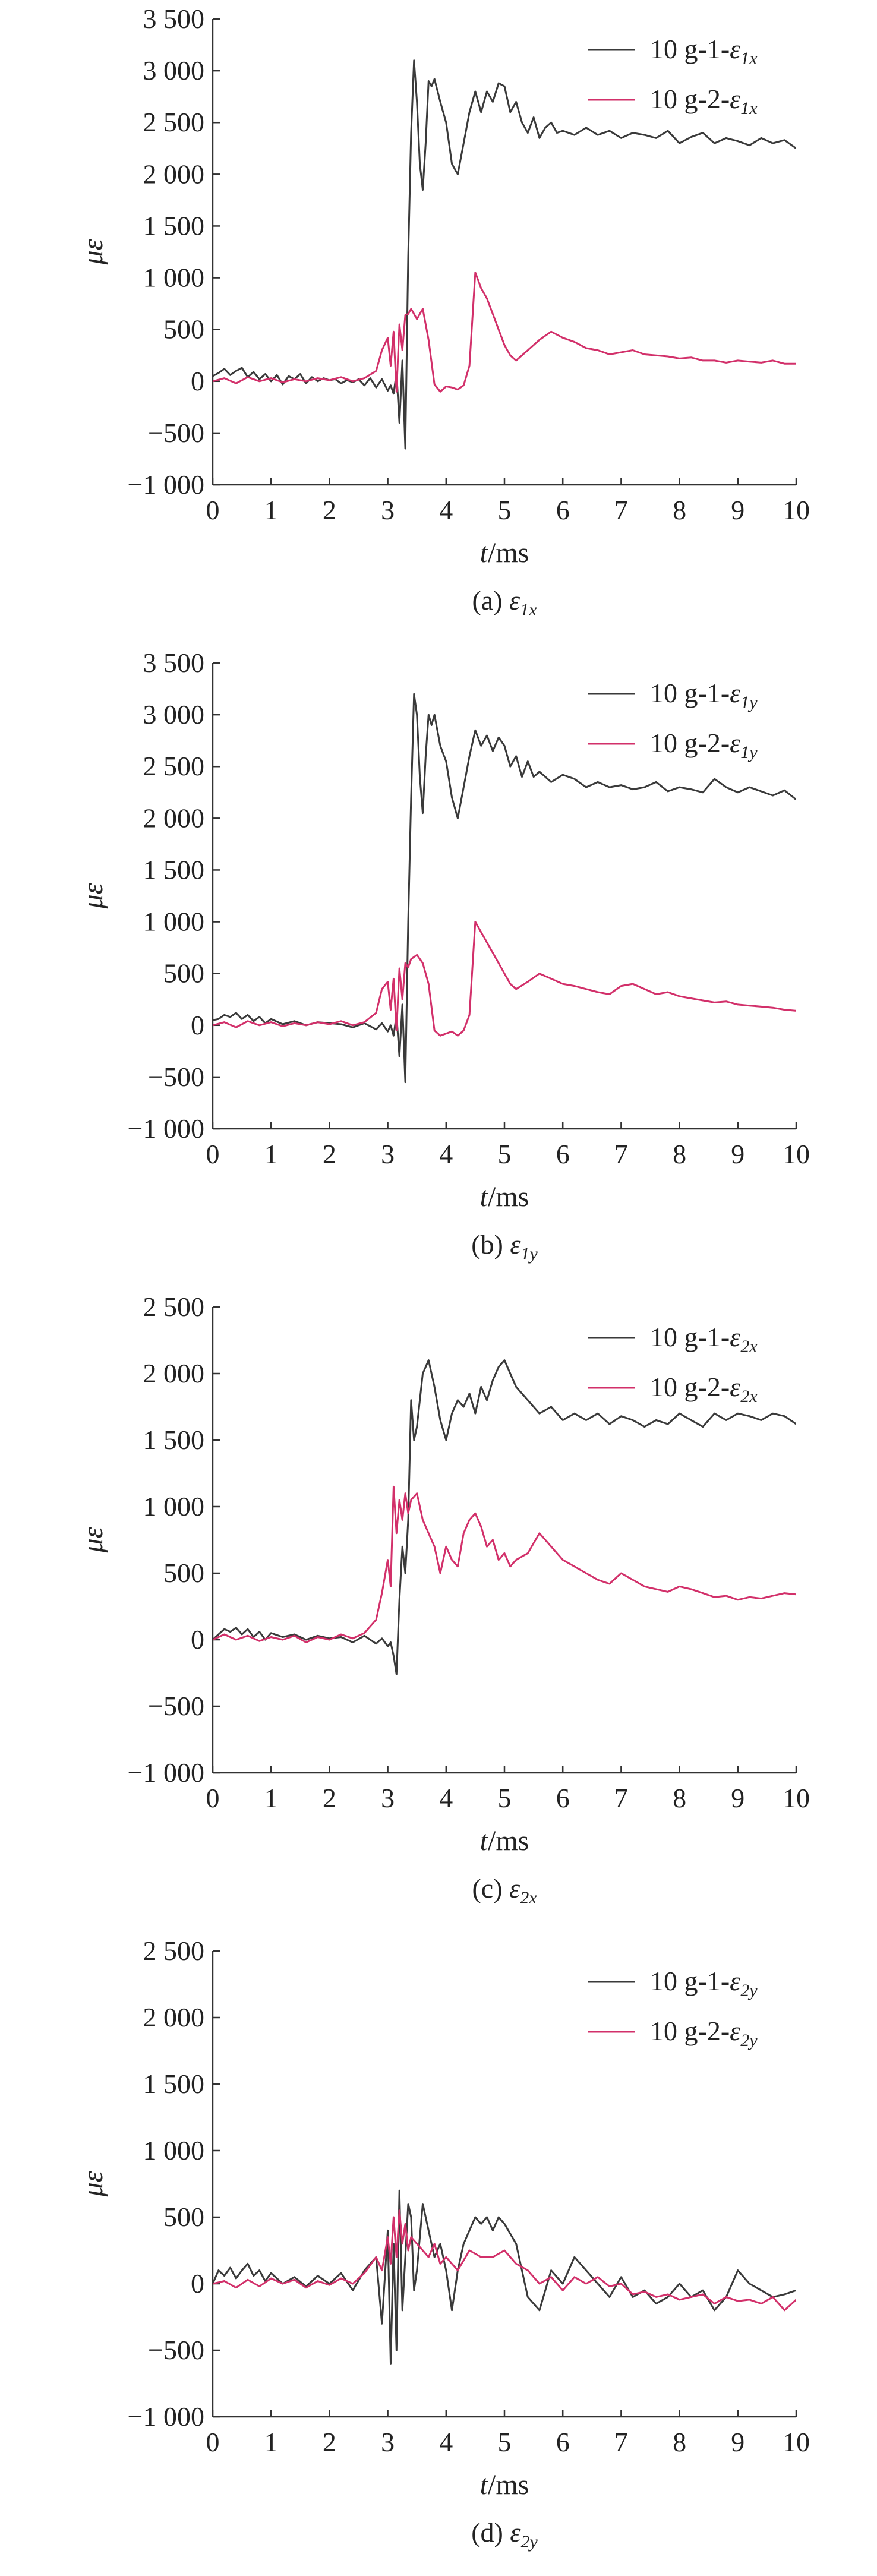 Image resolution: width=877 pixels, height=2576 pixels. What do you see at coordinates (749, 2040) in the screenshot?
I see `legend-subscript: 2y` at bounding box center [749, 2040].